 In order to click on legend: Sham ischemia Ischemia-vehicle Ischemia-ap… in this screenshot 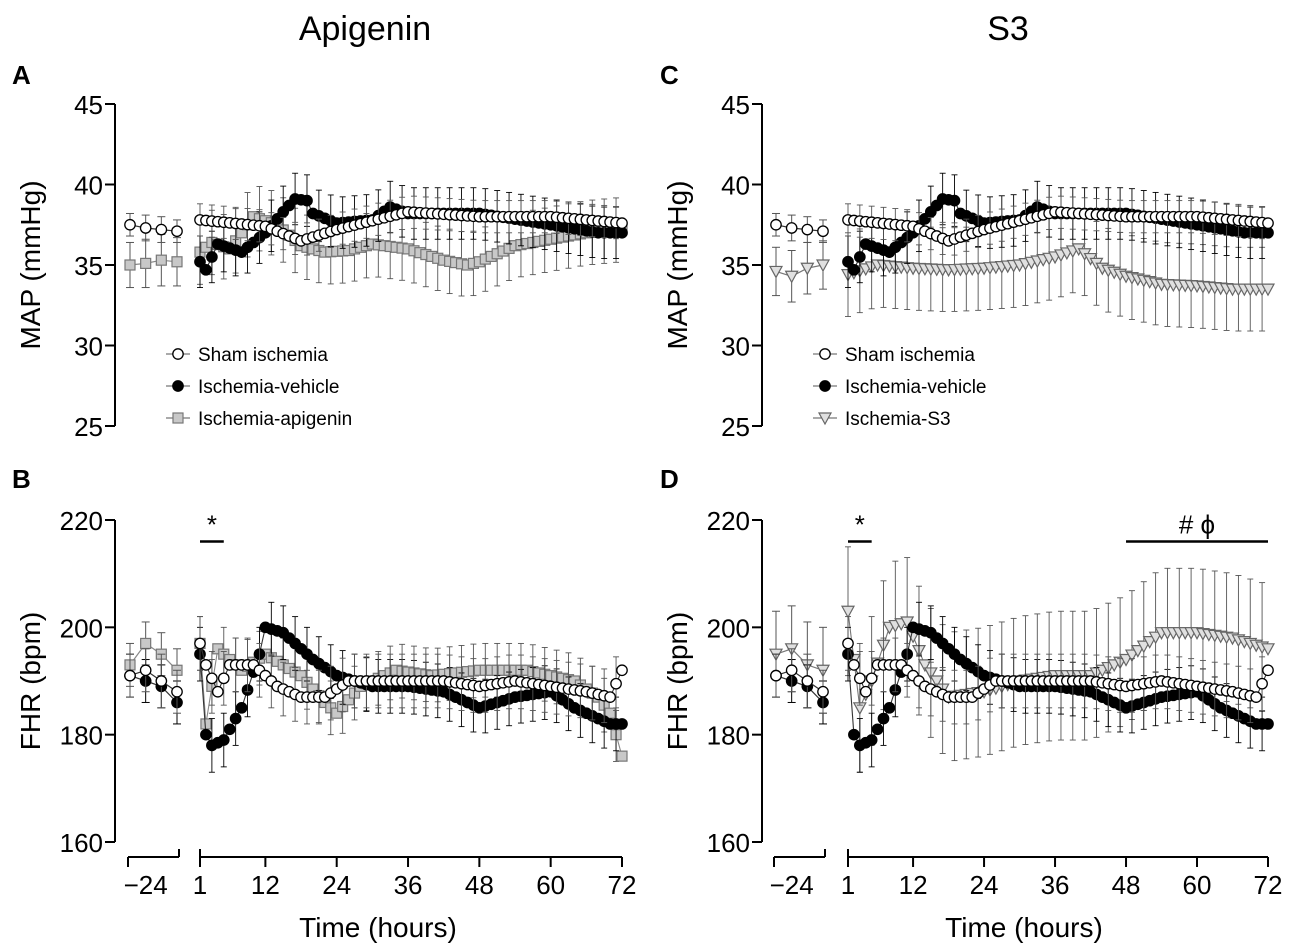, I will do `click(259, 387)`.